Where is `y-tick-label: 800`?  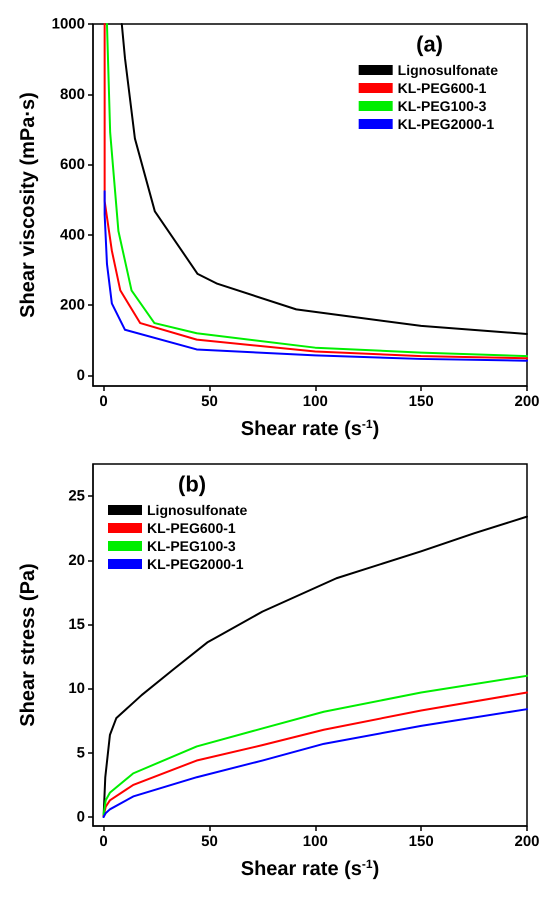 y-tick-label: 800 is located at coordinates (72, 94).